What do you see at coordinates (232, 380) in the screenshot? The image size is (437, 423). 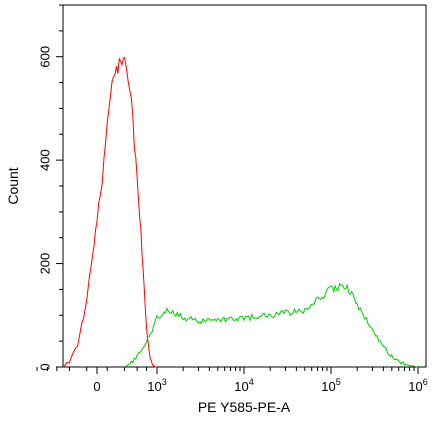 I see `x-axis: 0 10³ 10⁴ 10⁵ 10⁶` at bounding box center [232, 380].